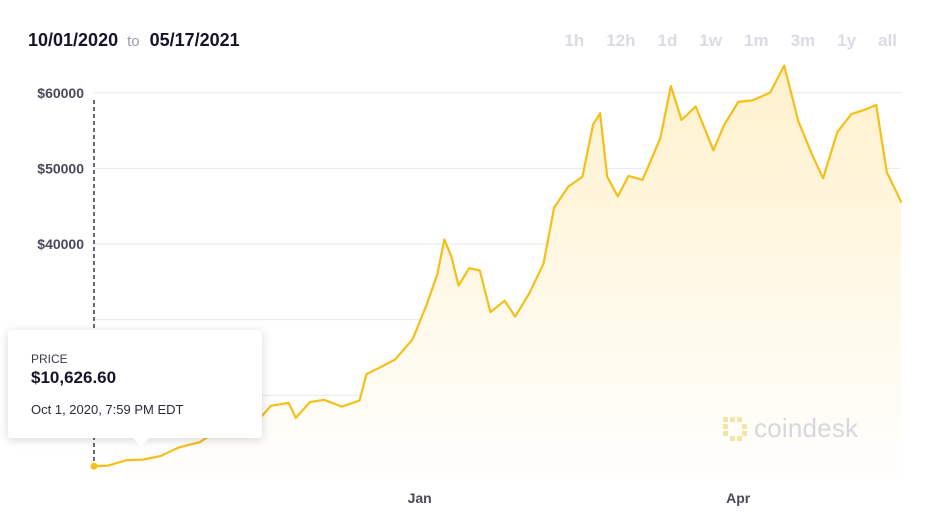  I want to click on range-selector: 1h 12h 1d 1w 1m 3m 1y all, so click(719, 41).